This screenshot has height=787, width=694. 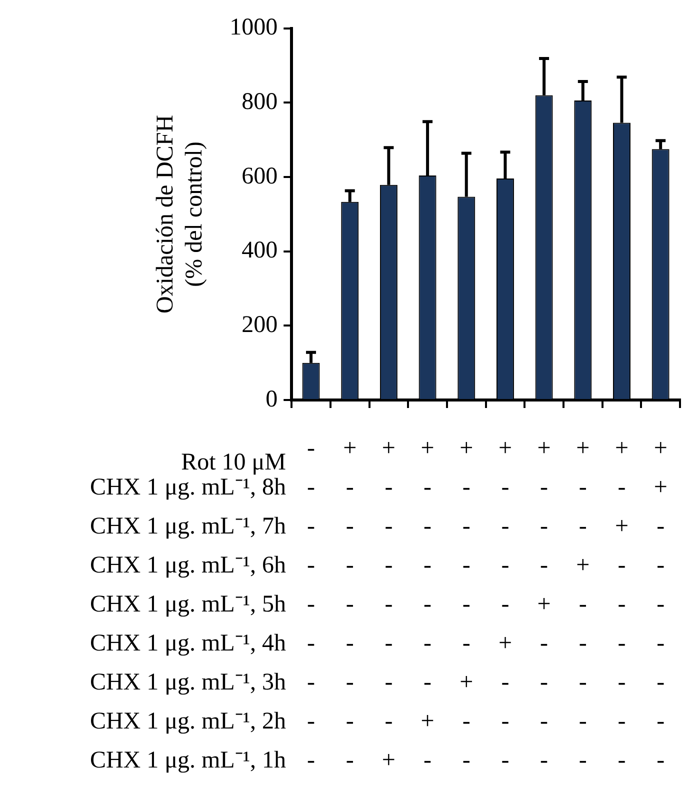 I want to click on category-label: + - - - - + - - -, so click(x=505, y=604).